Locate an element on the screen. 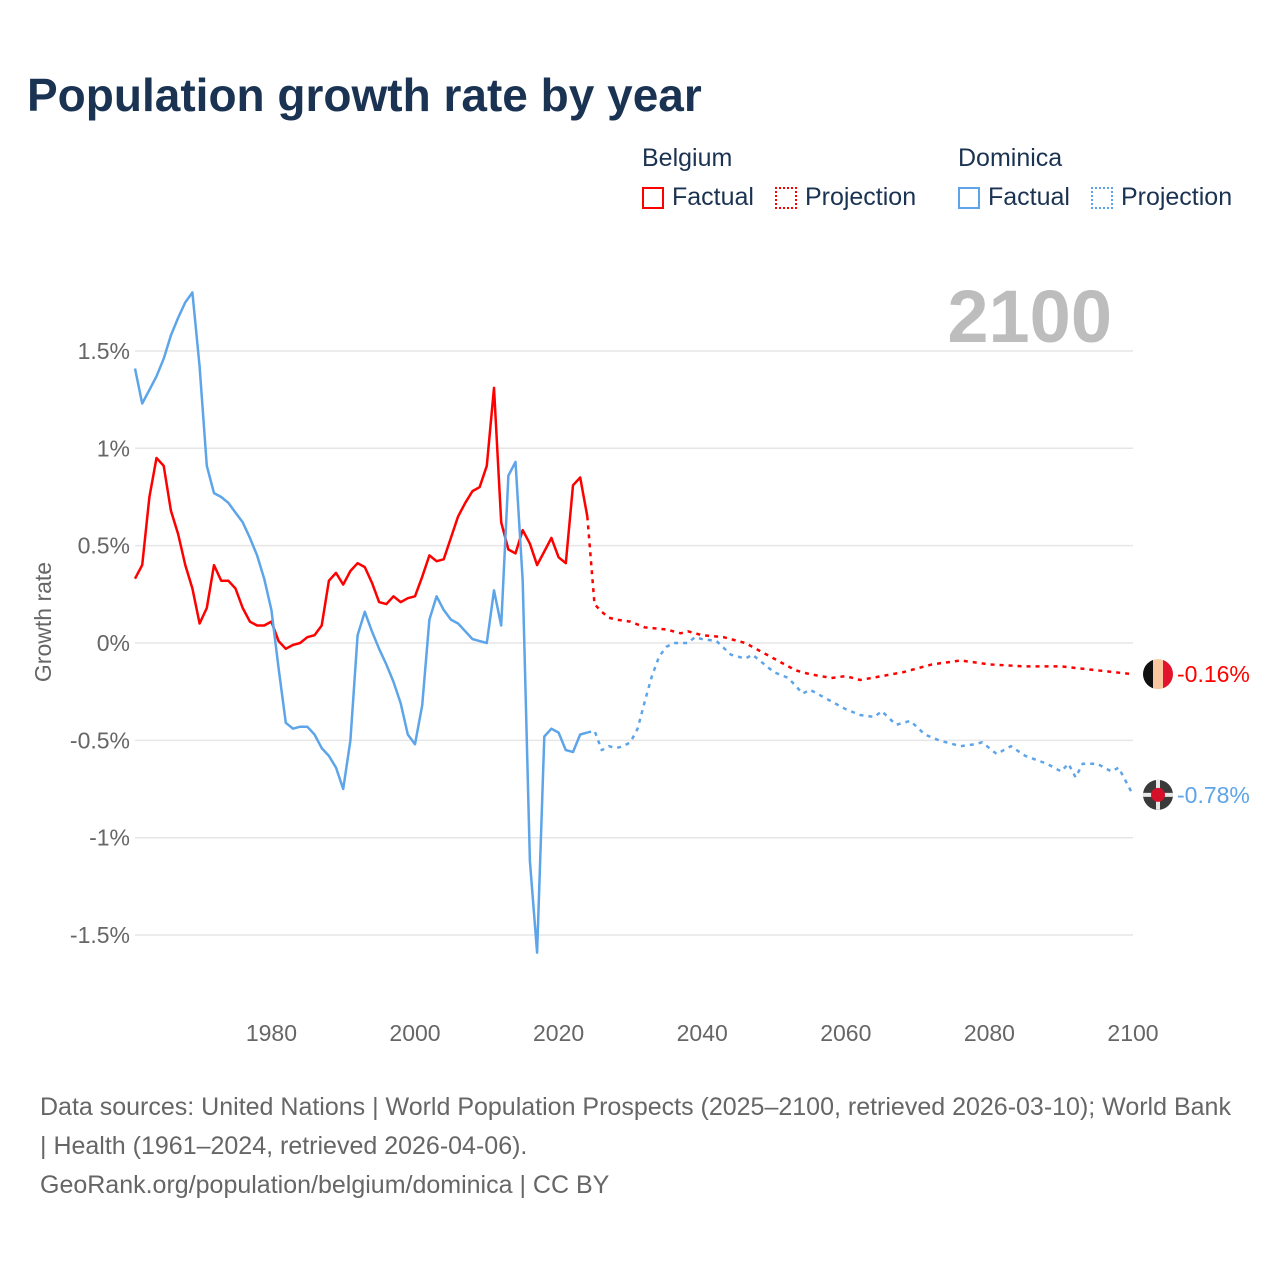  end-value-label-dominica: -0.78% is located at coordinates (1213, 795).